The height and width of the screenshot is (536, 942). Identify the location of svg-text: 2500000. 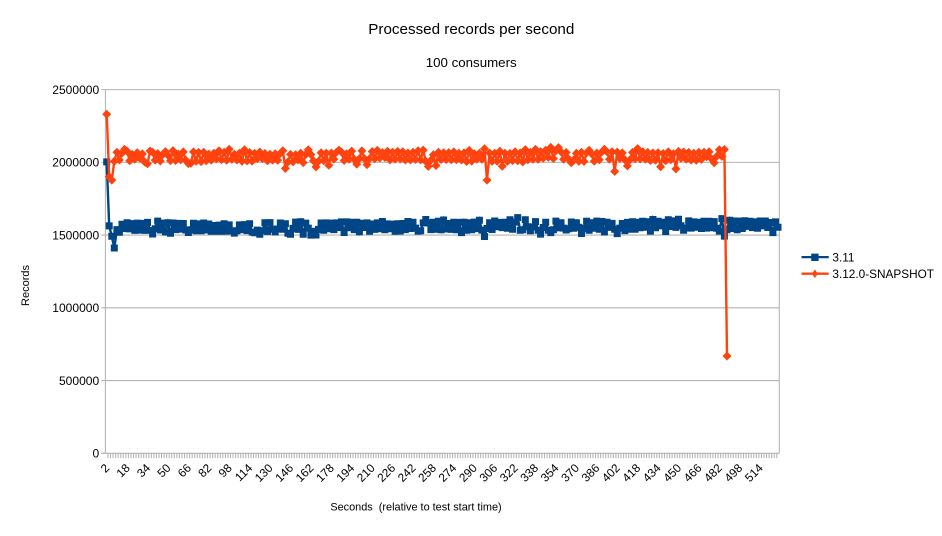
(75, 90).